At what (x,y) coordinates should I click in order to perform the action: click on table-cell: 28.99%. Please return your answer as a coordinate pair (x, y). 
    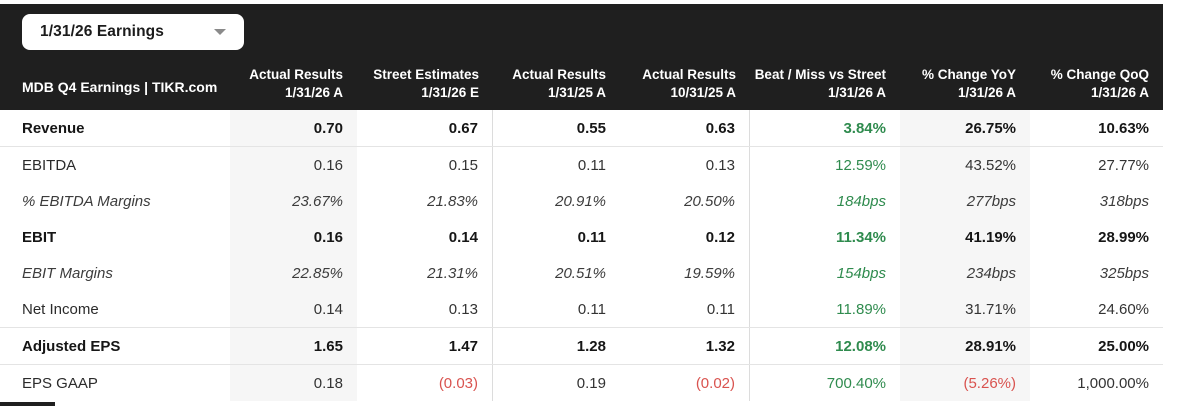
    Looking at the image, I should click on (1123, 237).